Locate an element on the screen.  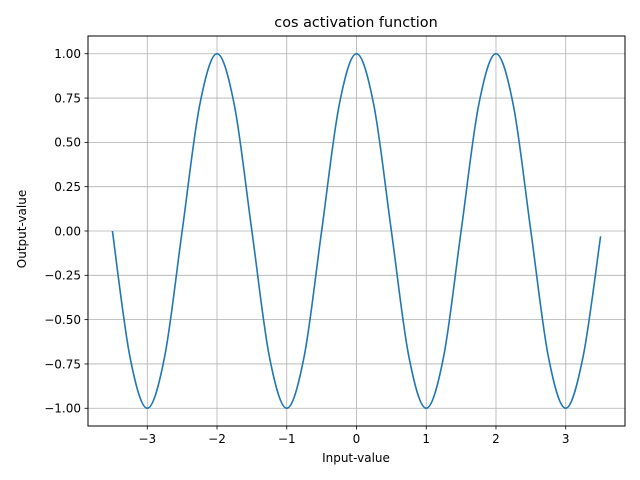
y-tick-label: −1.00 is located at coordinates (62, 409).